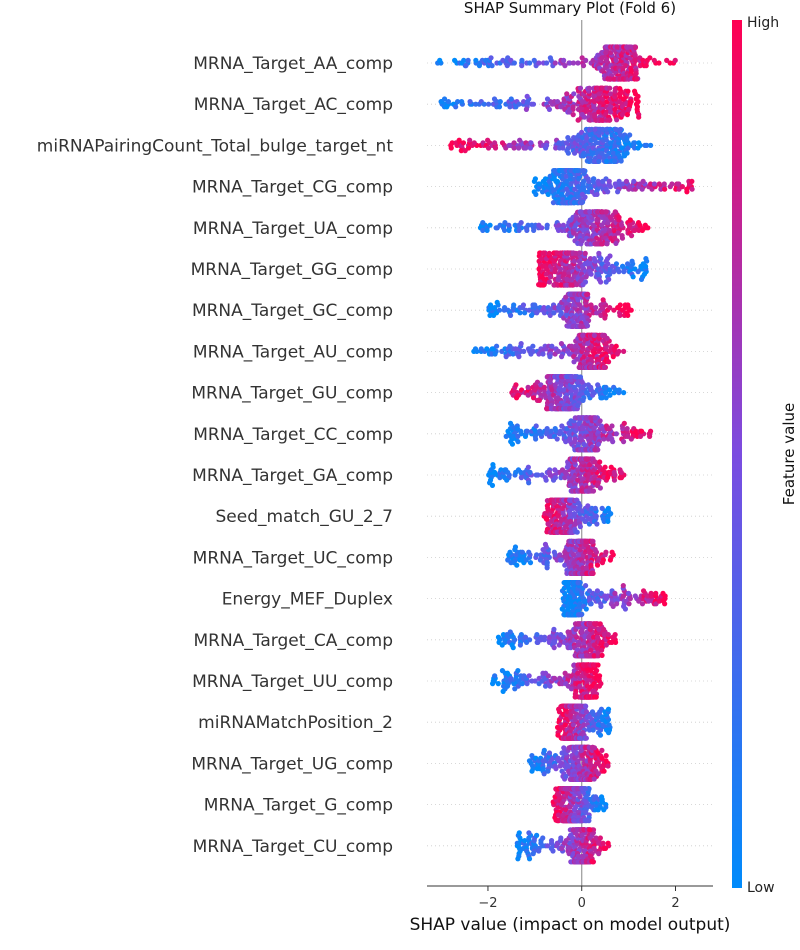 This screenshot has width=800, height=950. What do you see at coordinates (293, 105) in the screenshot?
I see `feature-label: MRNA_Target_AC_comp` at bounding box center [293, 105].